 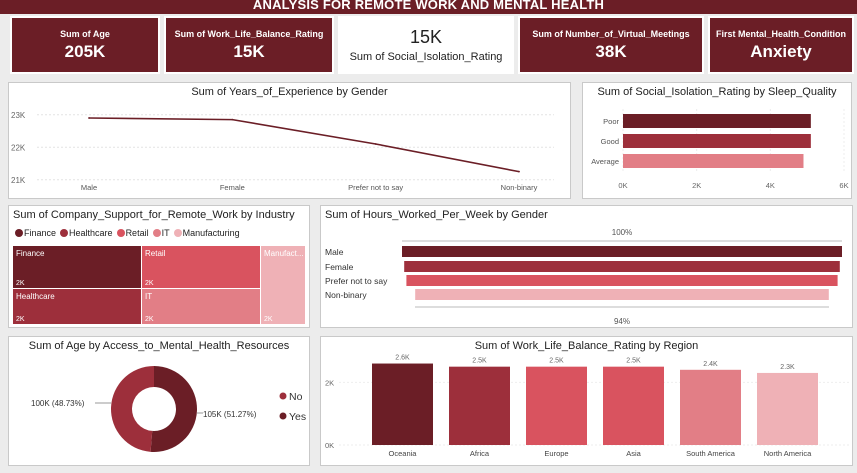 What do you see at coordinates (329, 382) in the screenshot?
I see `y-tick-label: 2K` at bounding box center [329, 382].